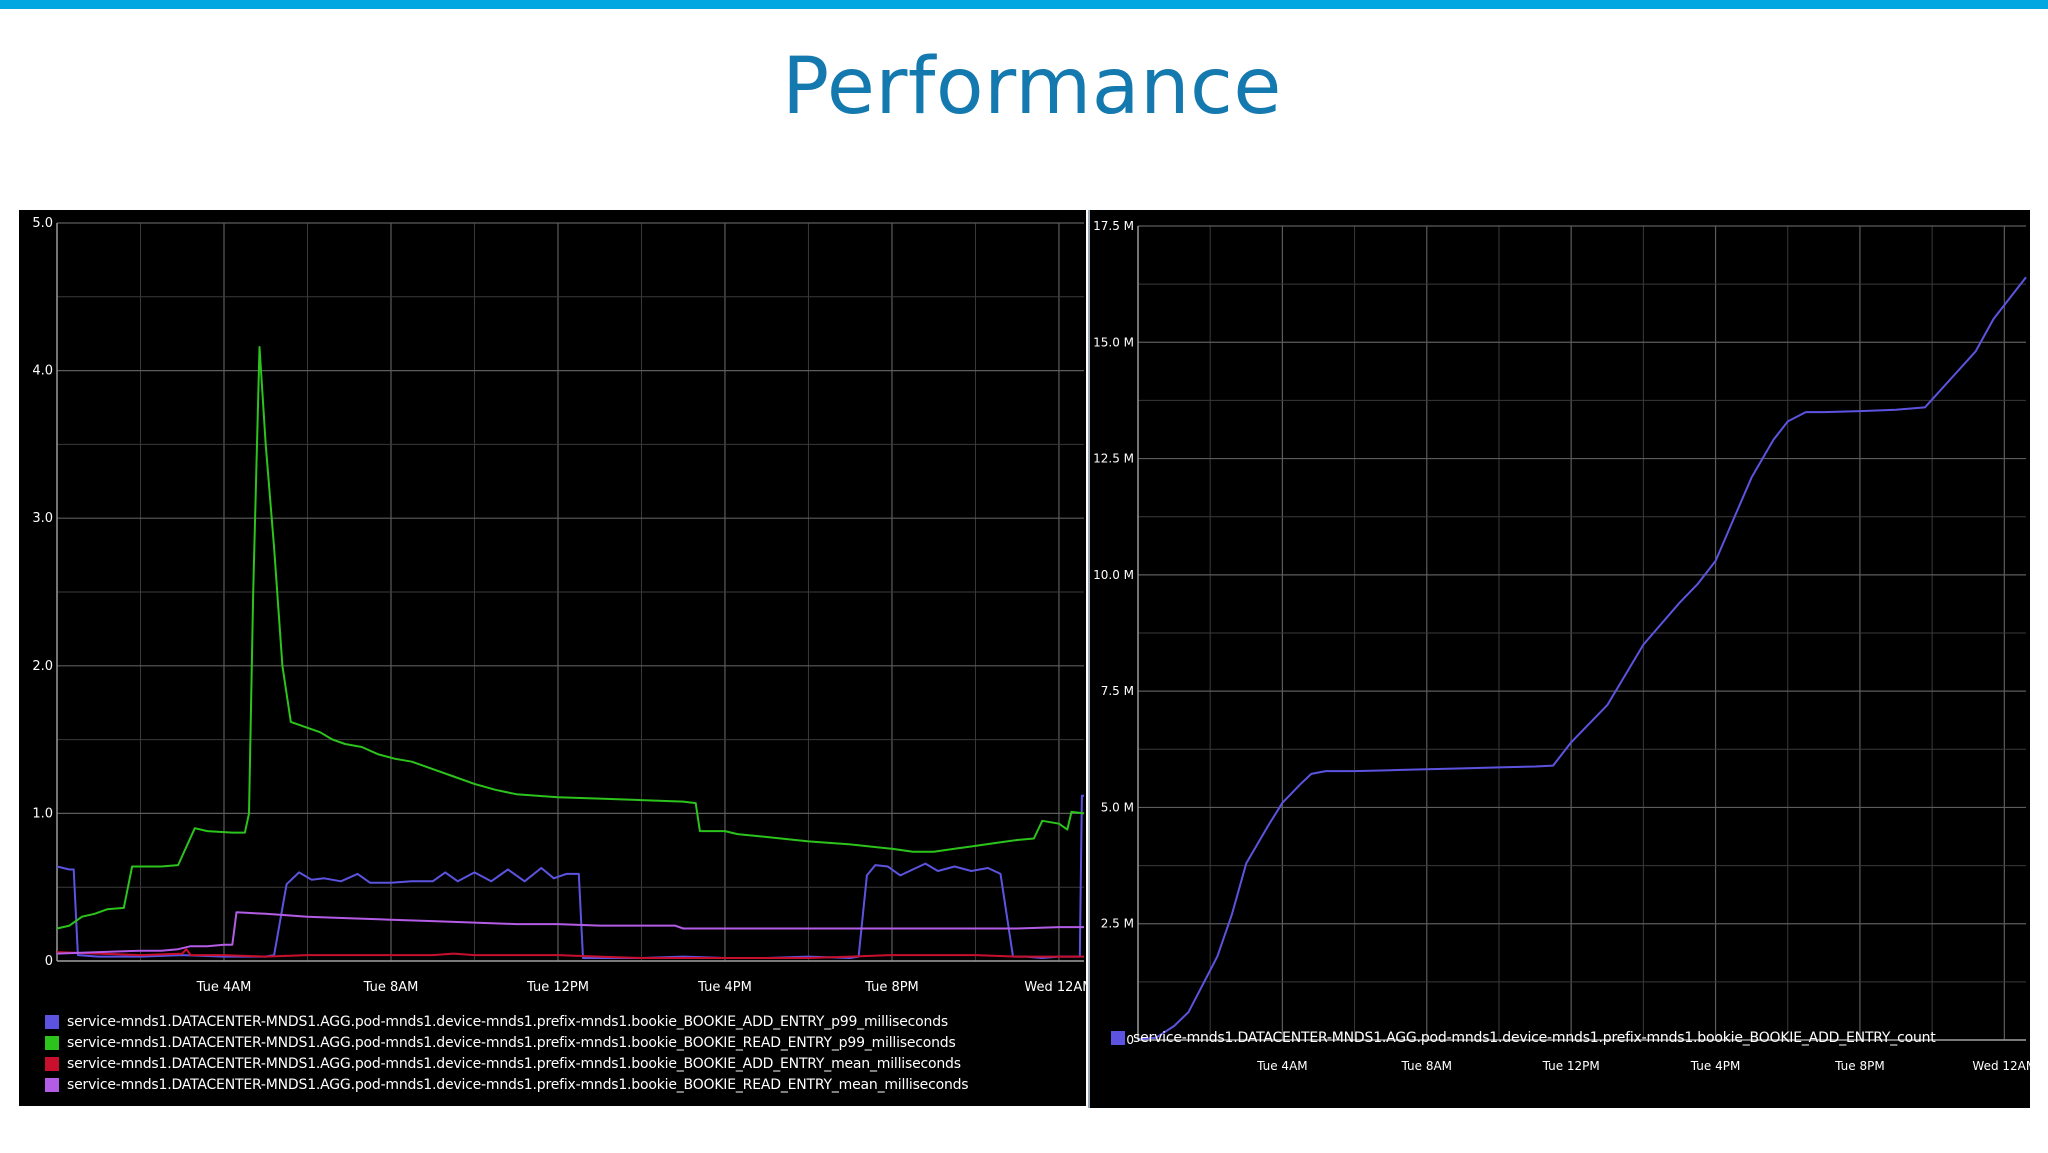 This screenshot has width=2048, height=1153. What do you see at coordinates (1113, 226) in the screenshot?
I see `y-tick-label: 17.5 M` at bounding box center [1113, 226].